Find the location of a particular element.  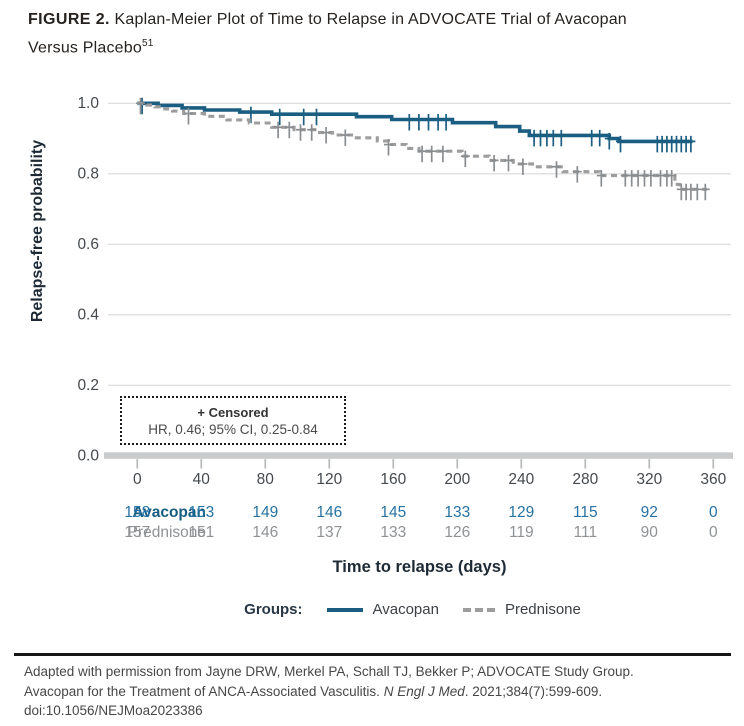

y-tick-label-0.2: 0.2 is located at coordinates (88, 385).